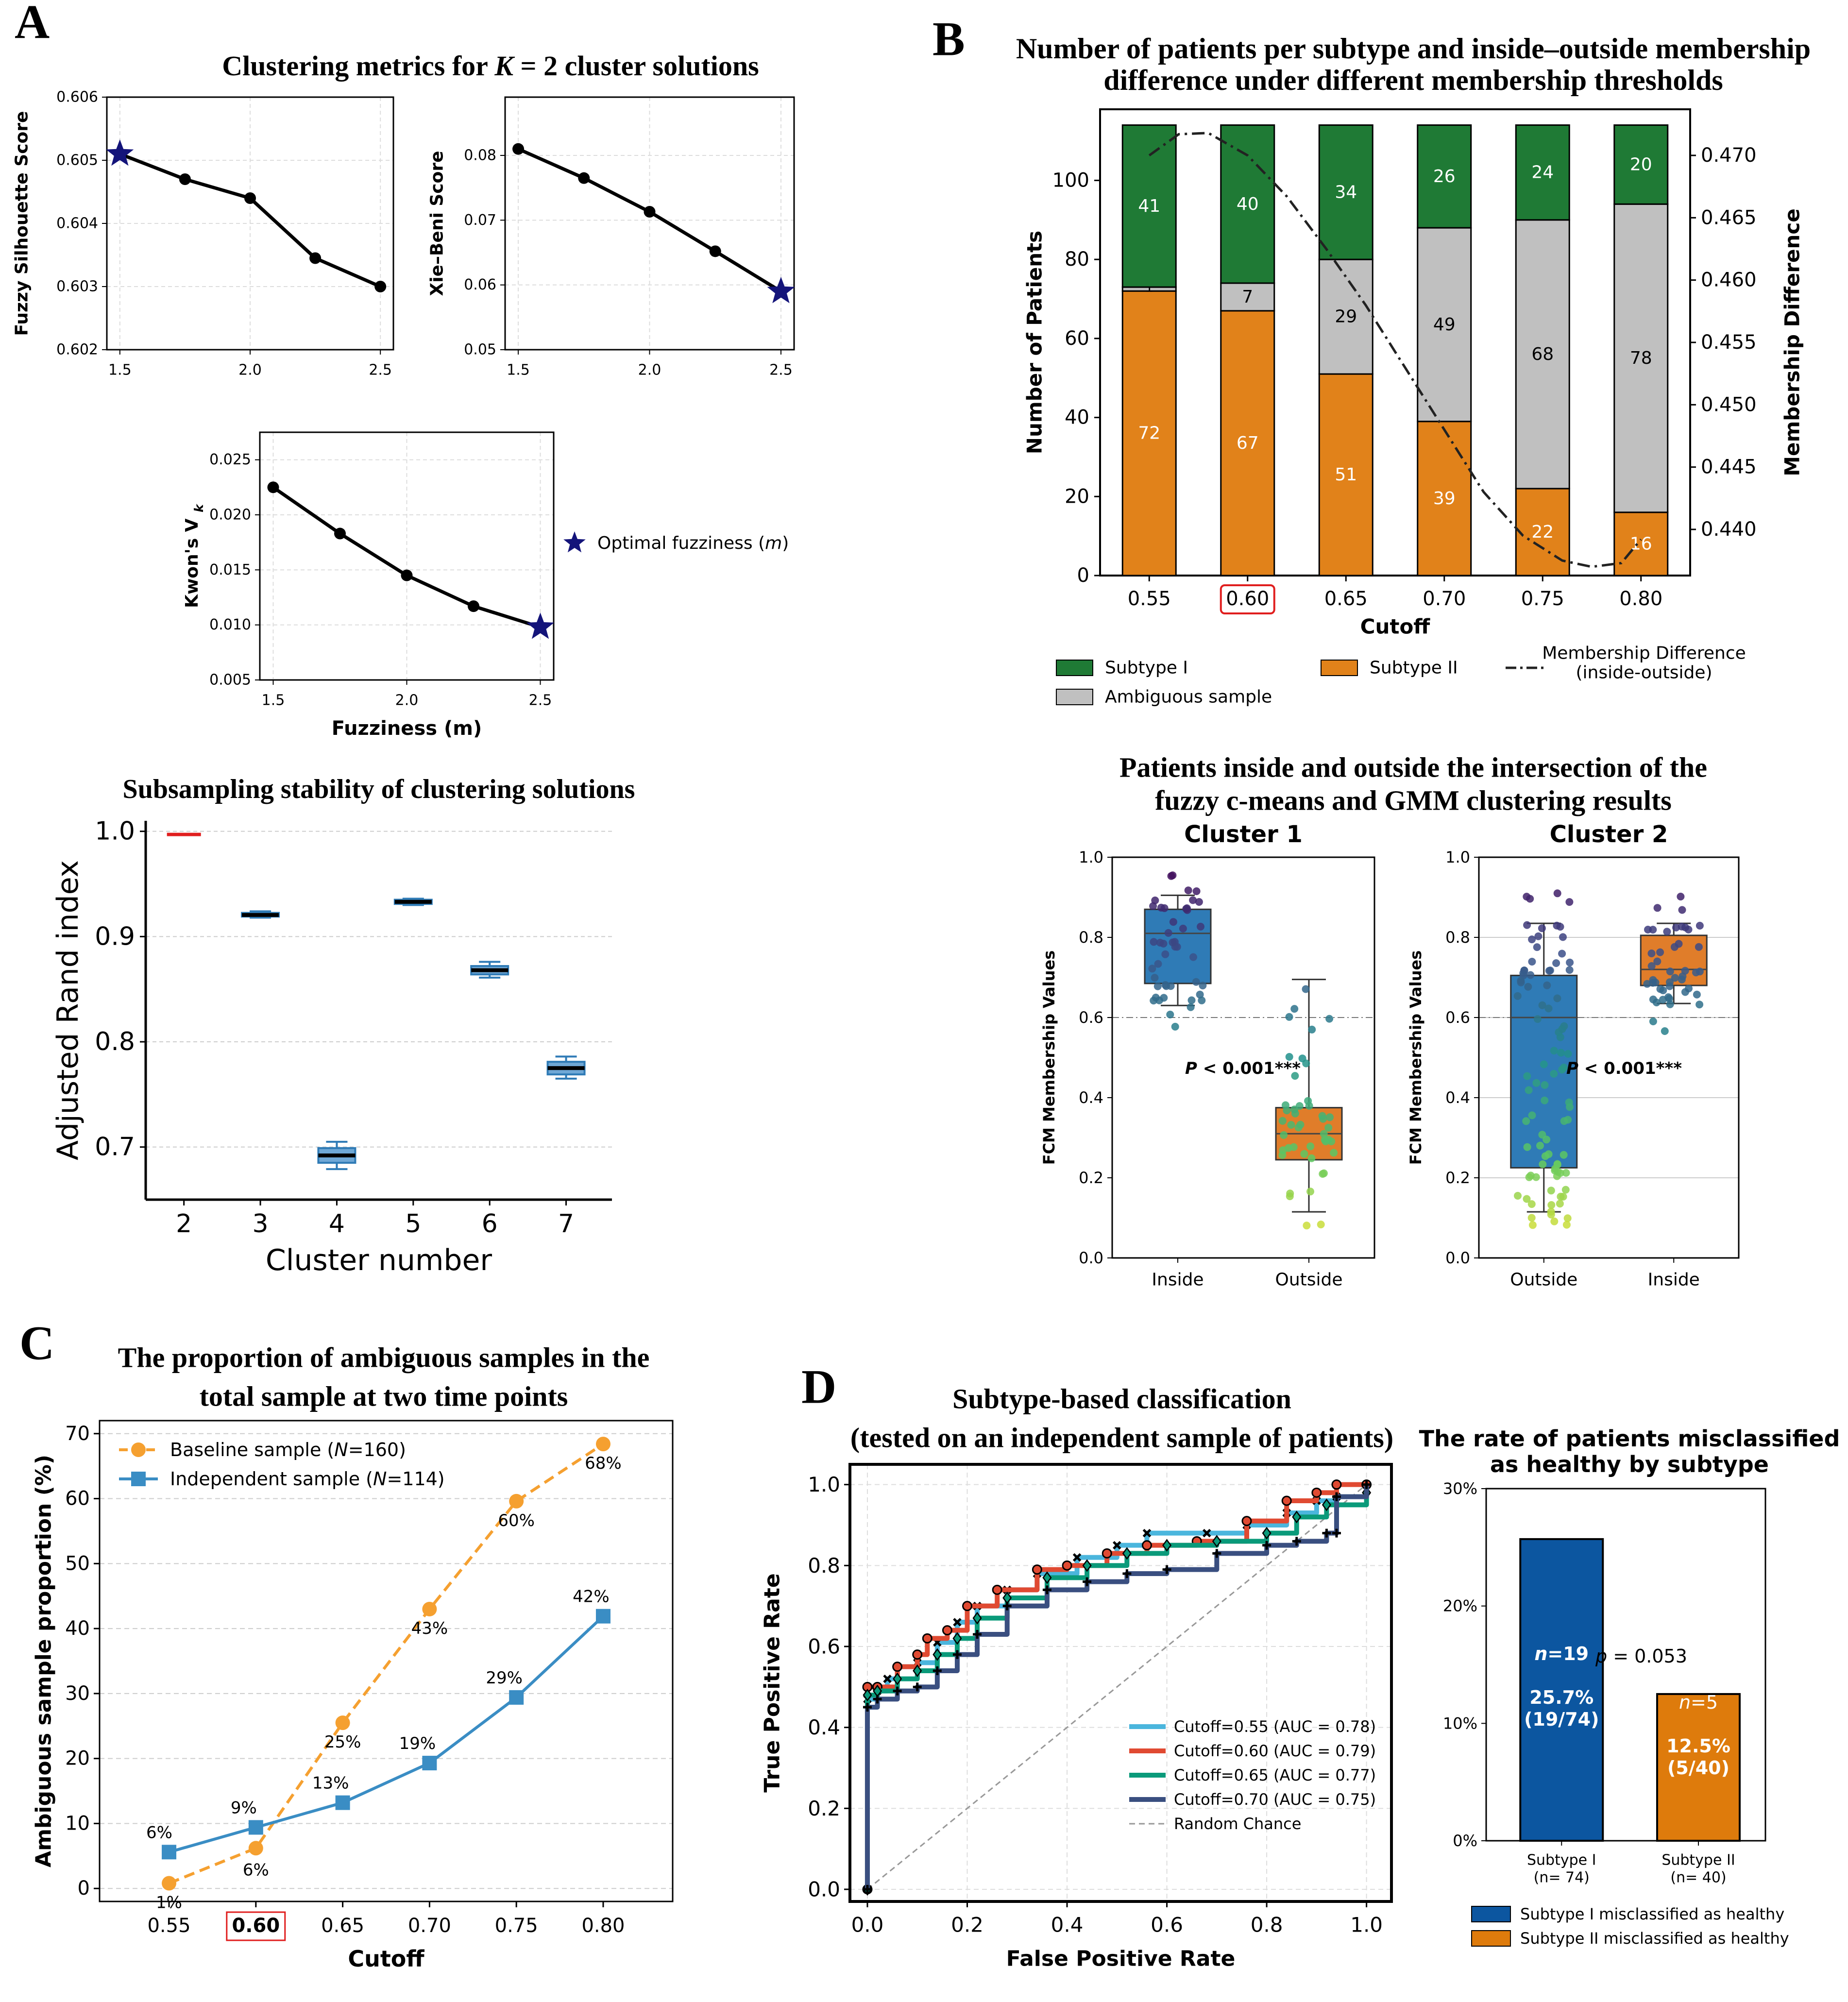 The image size is (1848, 2002). Describe the element at coordinates (1561, 1697) in the screenshot. I see `bar-pct-label: 25.7%` at that location.